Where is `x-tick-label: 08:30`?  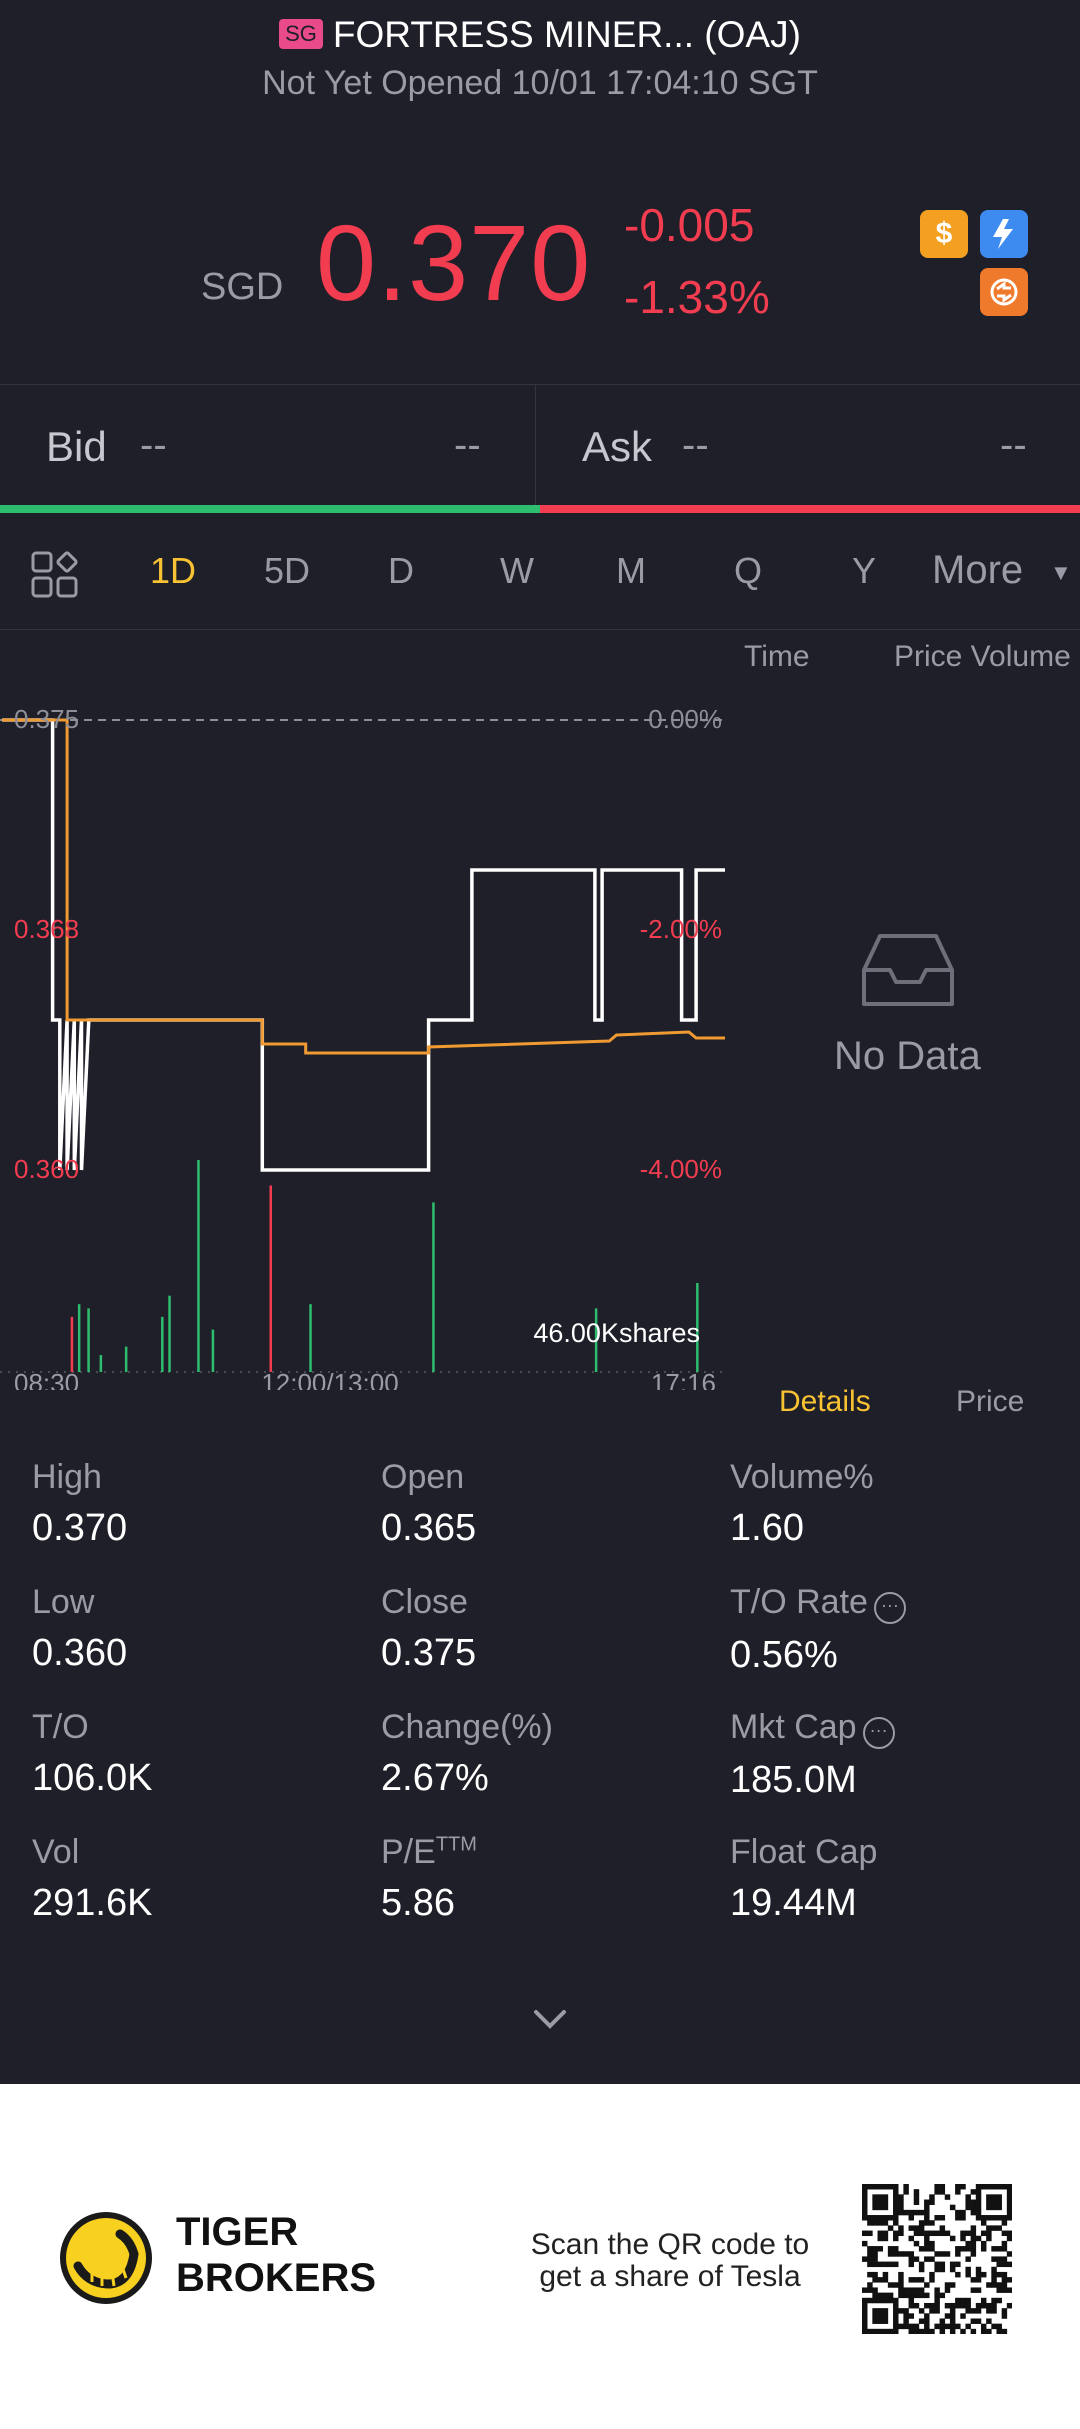
x-tick-label: 08:30 is located at coordinates (46, 1379).